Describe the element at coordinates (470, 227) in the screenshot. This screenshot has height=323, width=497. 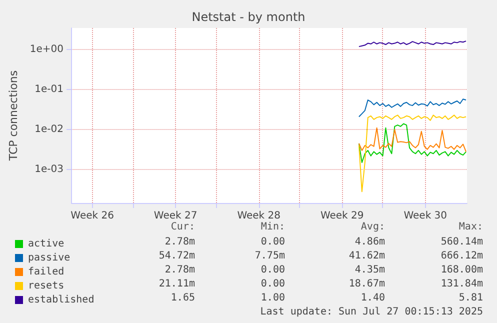
I see `text: Max:` at that location.